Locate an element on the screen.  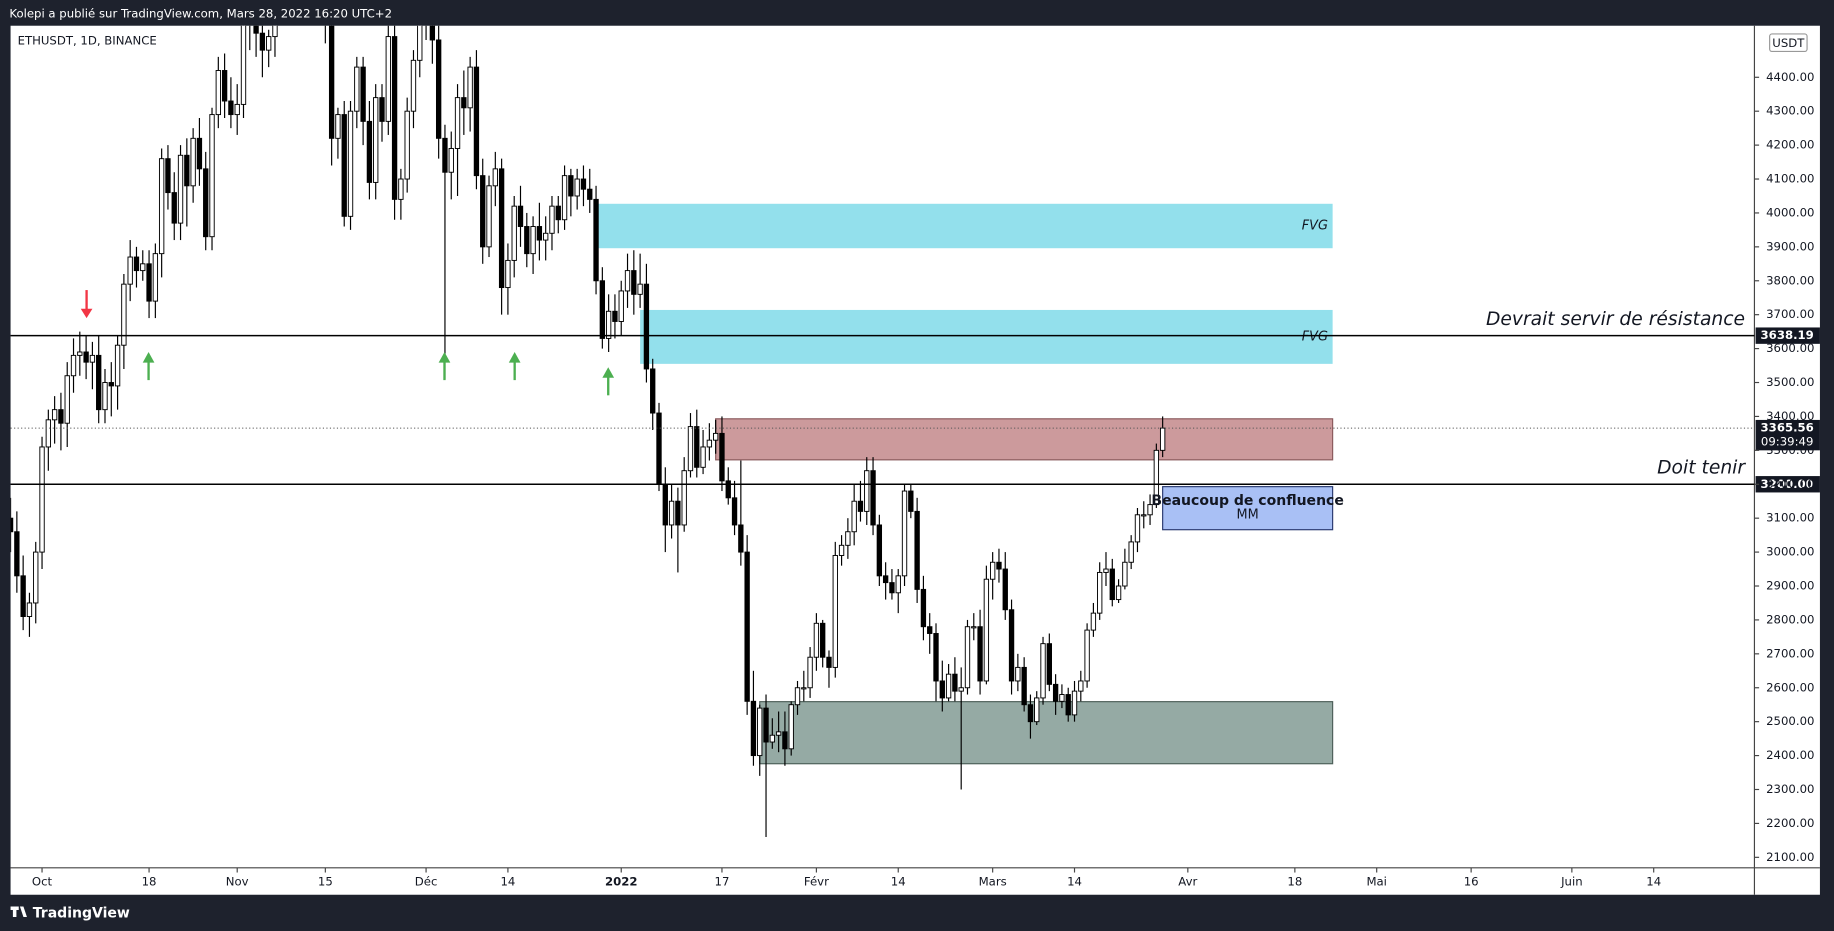
x-tick-label: Mai is located at coordinates (1376, 881).